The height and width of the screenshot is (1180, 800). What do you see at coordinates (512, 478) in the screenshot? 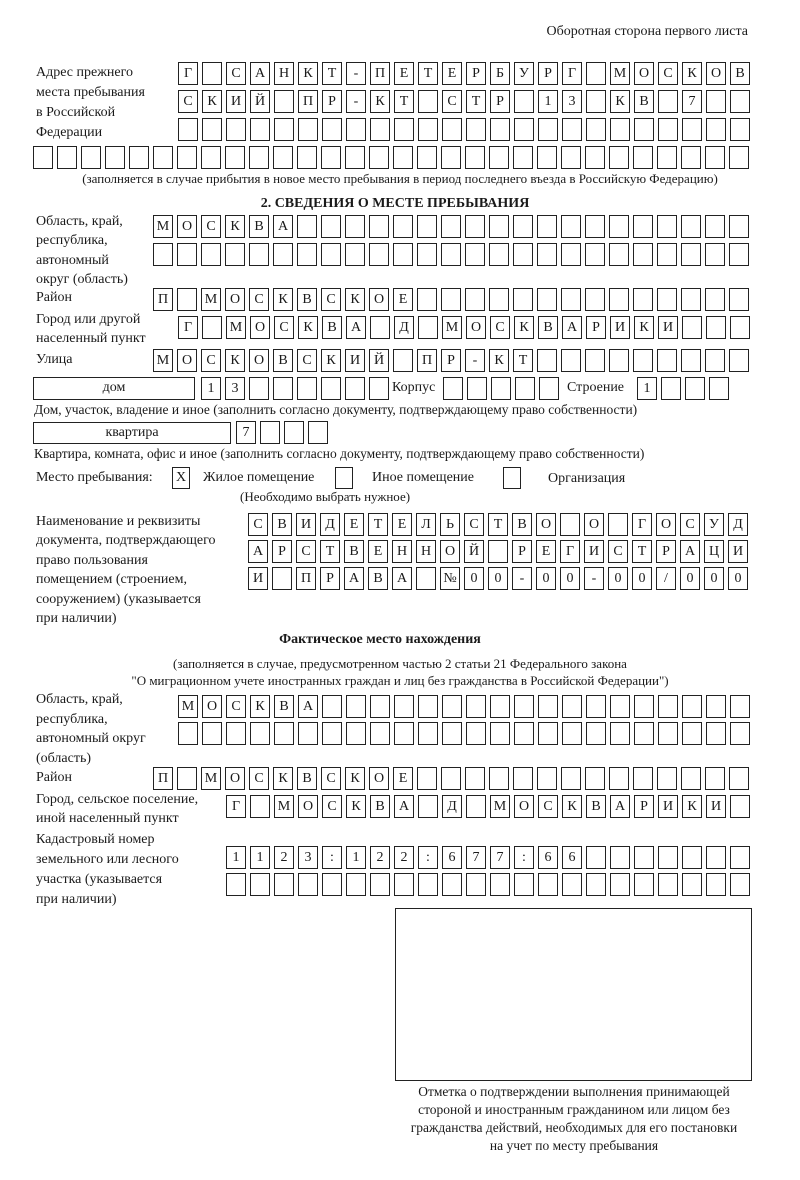
I see `stay-checkbox-organization` at bounding box center [512, 478].